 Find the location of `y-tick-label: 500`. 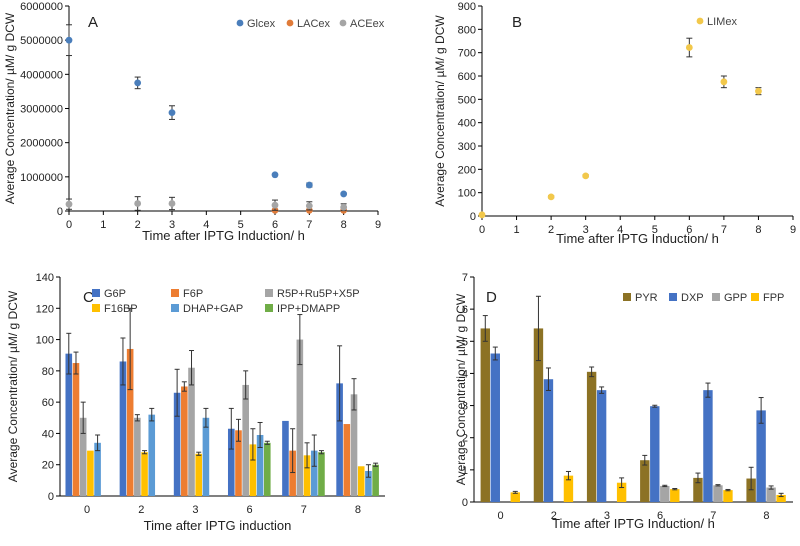

y-tick-label: 500 is located at coordinates (467, 100).